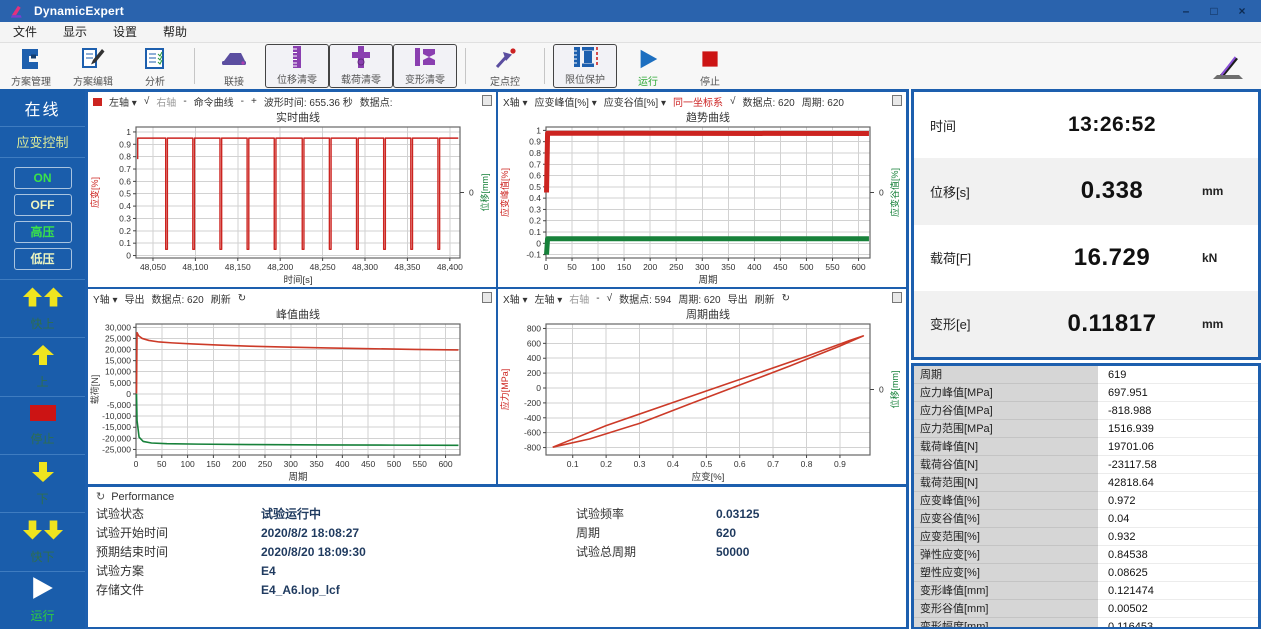  What do you see at coordinates (43, 474) in the screenshot?
I see `down-icon` at bounding box center [43, 474].